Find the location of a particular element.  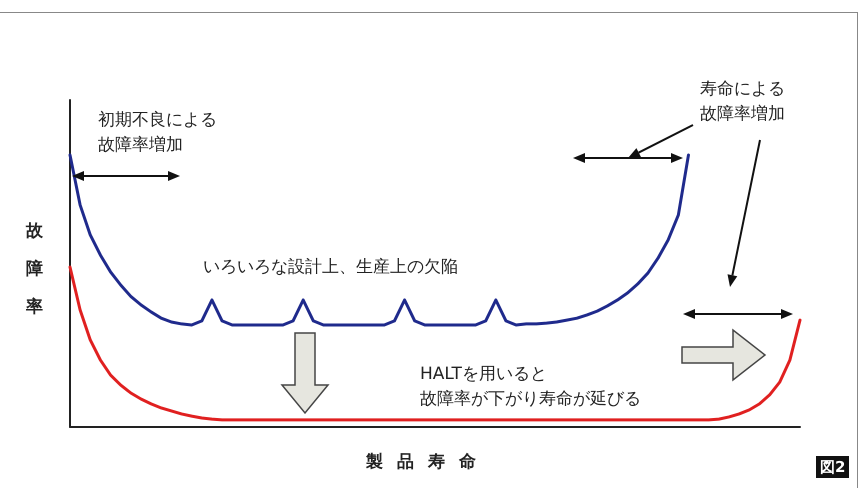

annotation: HALTを用いると故障率が下がり寿命が延びる is located at coordinates (530, 387).